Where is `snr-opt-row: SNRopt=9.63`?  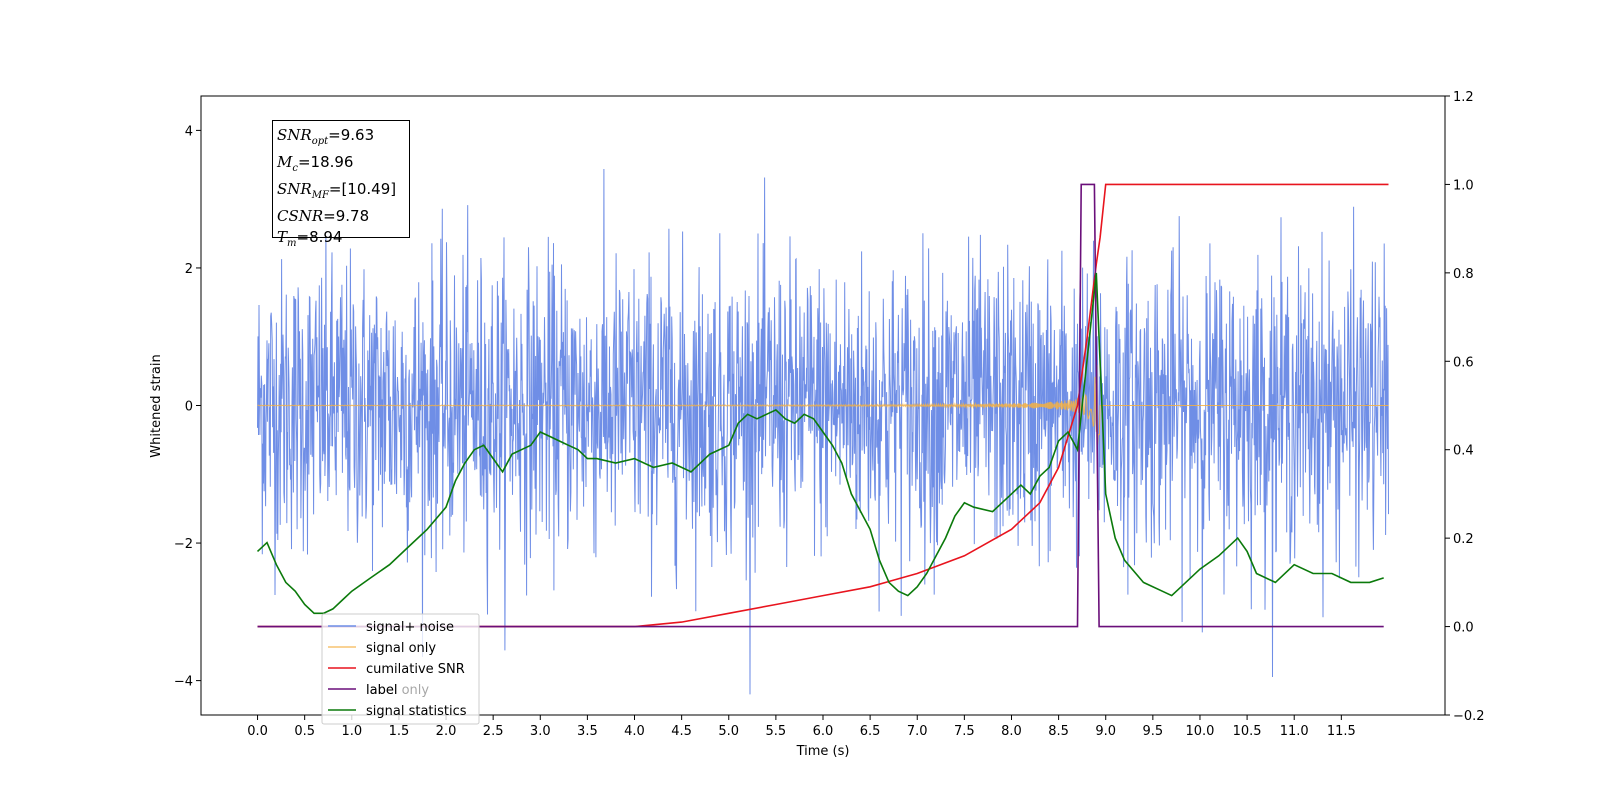
snr-opt-row: SNRopt=9.63 is located at coordinates (326, 136).